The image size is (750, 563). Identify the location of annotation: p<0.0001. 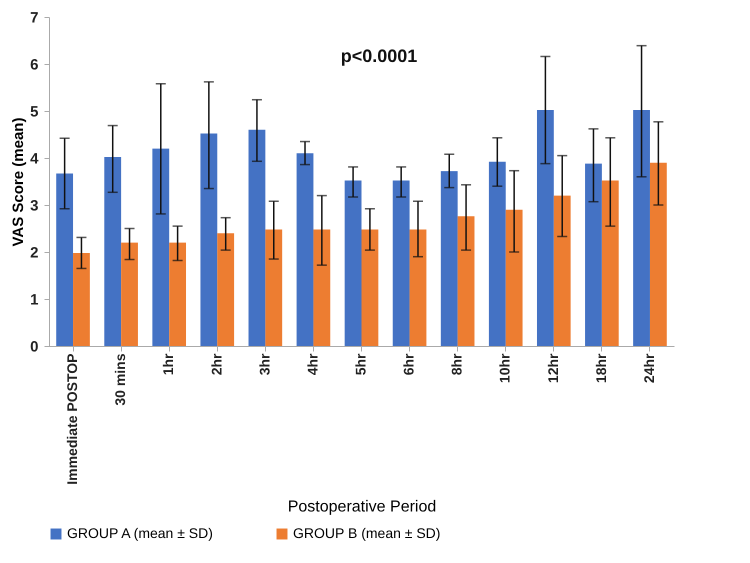
(379, 56).